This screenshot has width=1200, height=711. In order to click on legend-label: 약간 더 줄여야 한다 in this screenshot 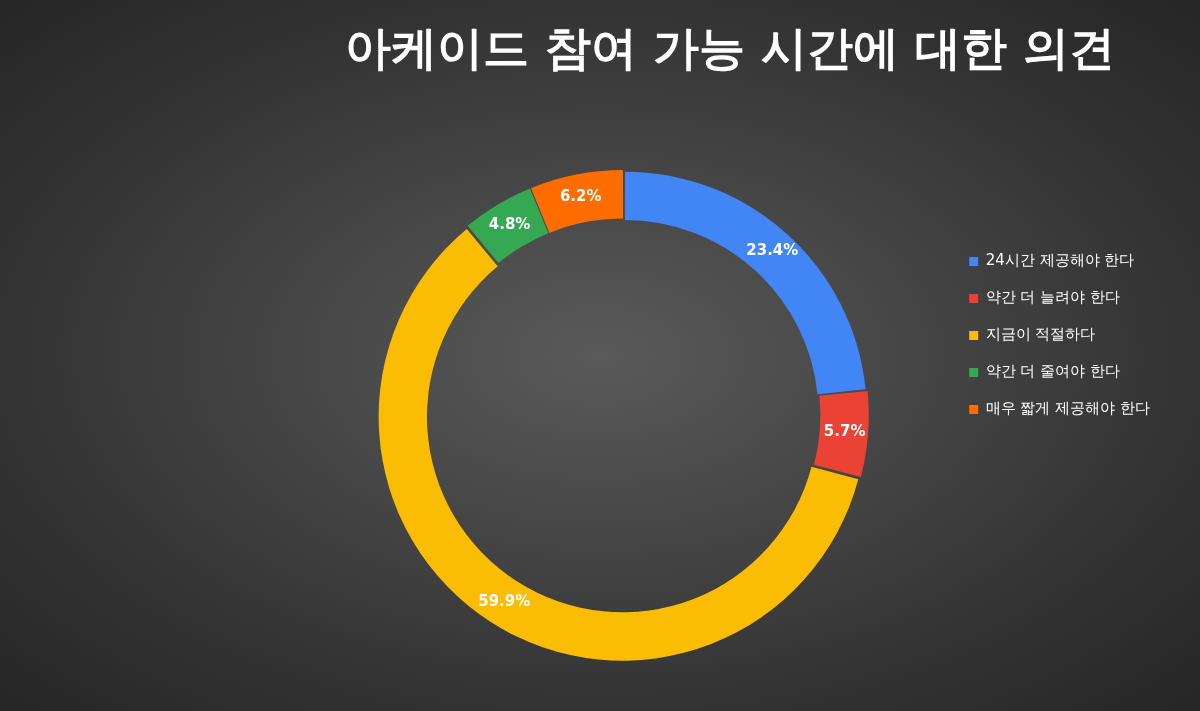, I will do `click(1053, 371)`.